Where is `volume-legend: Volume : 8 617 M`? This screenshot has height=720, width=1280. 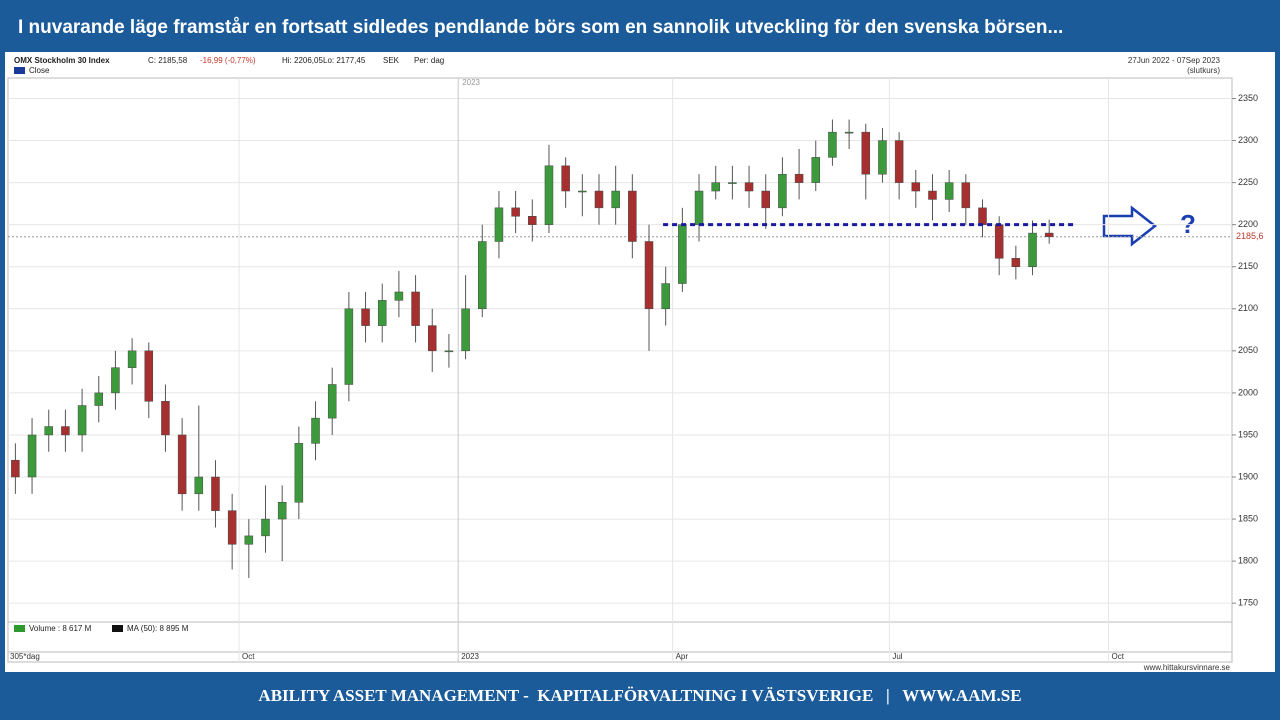
volume-legend: Volume : 8 617 M is located at coordinates (60, 628).